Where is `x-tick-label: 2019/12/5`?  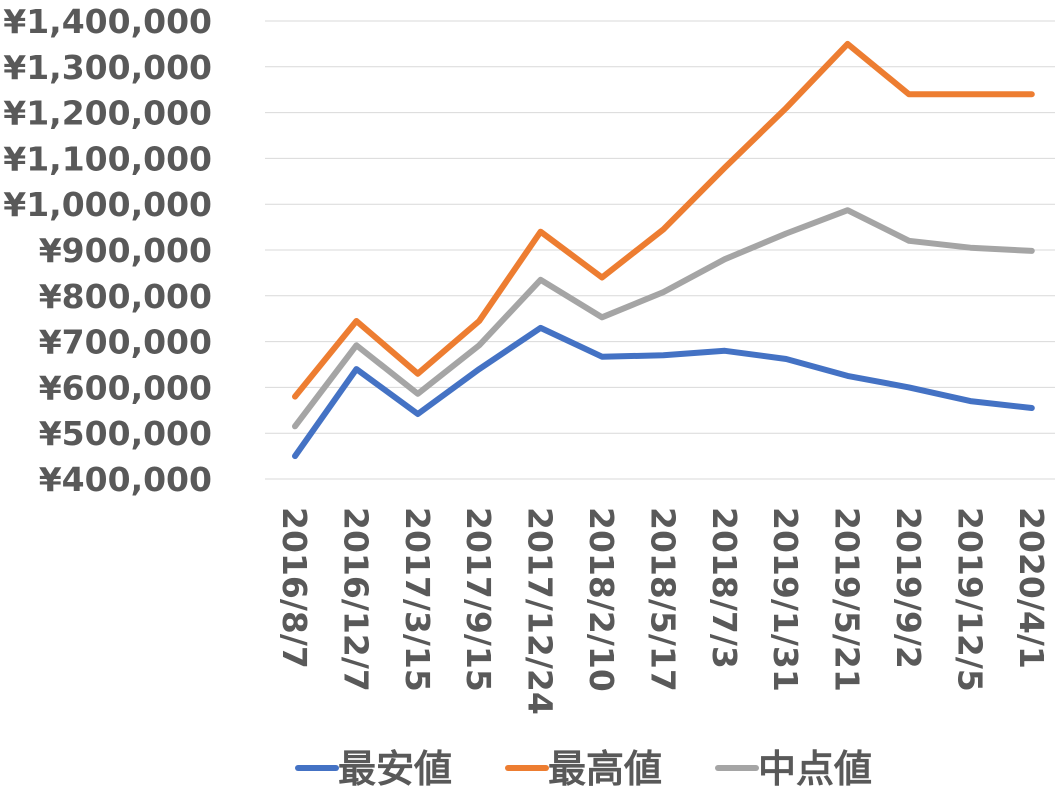
x-tick-label: 2019/12/5 is located at coordinates (969, 599).